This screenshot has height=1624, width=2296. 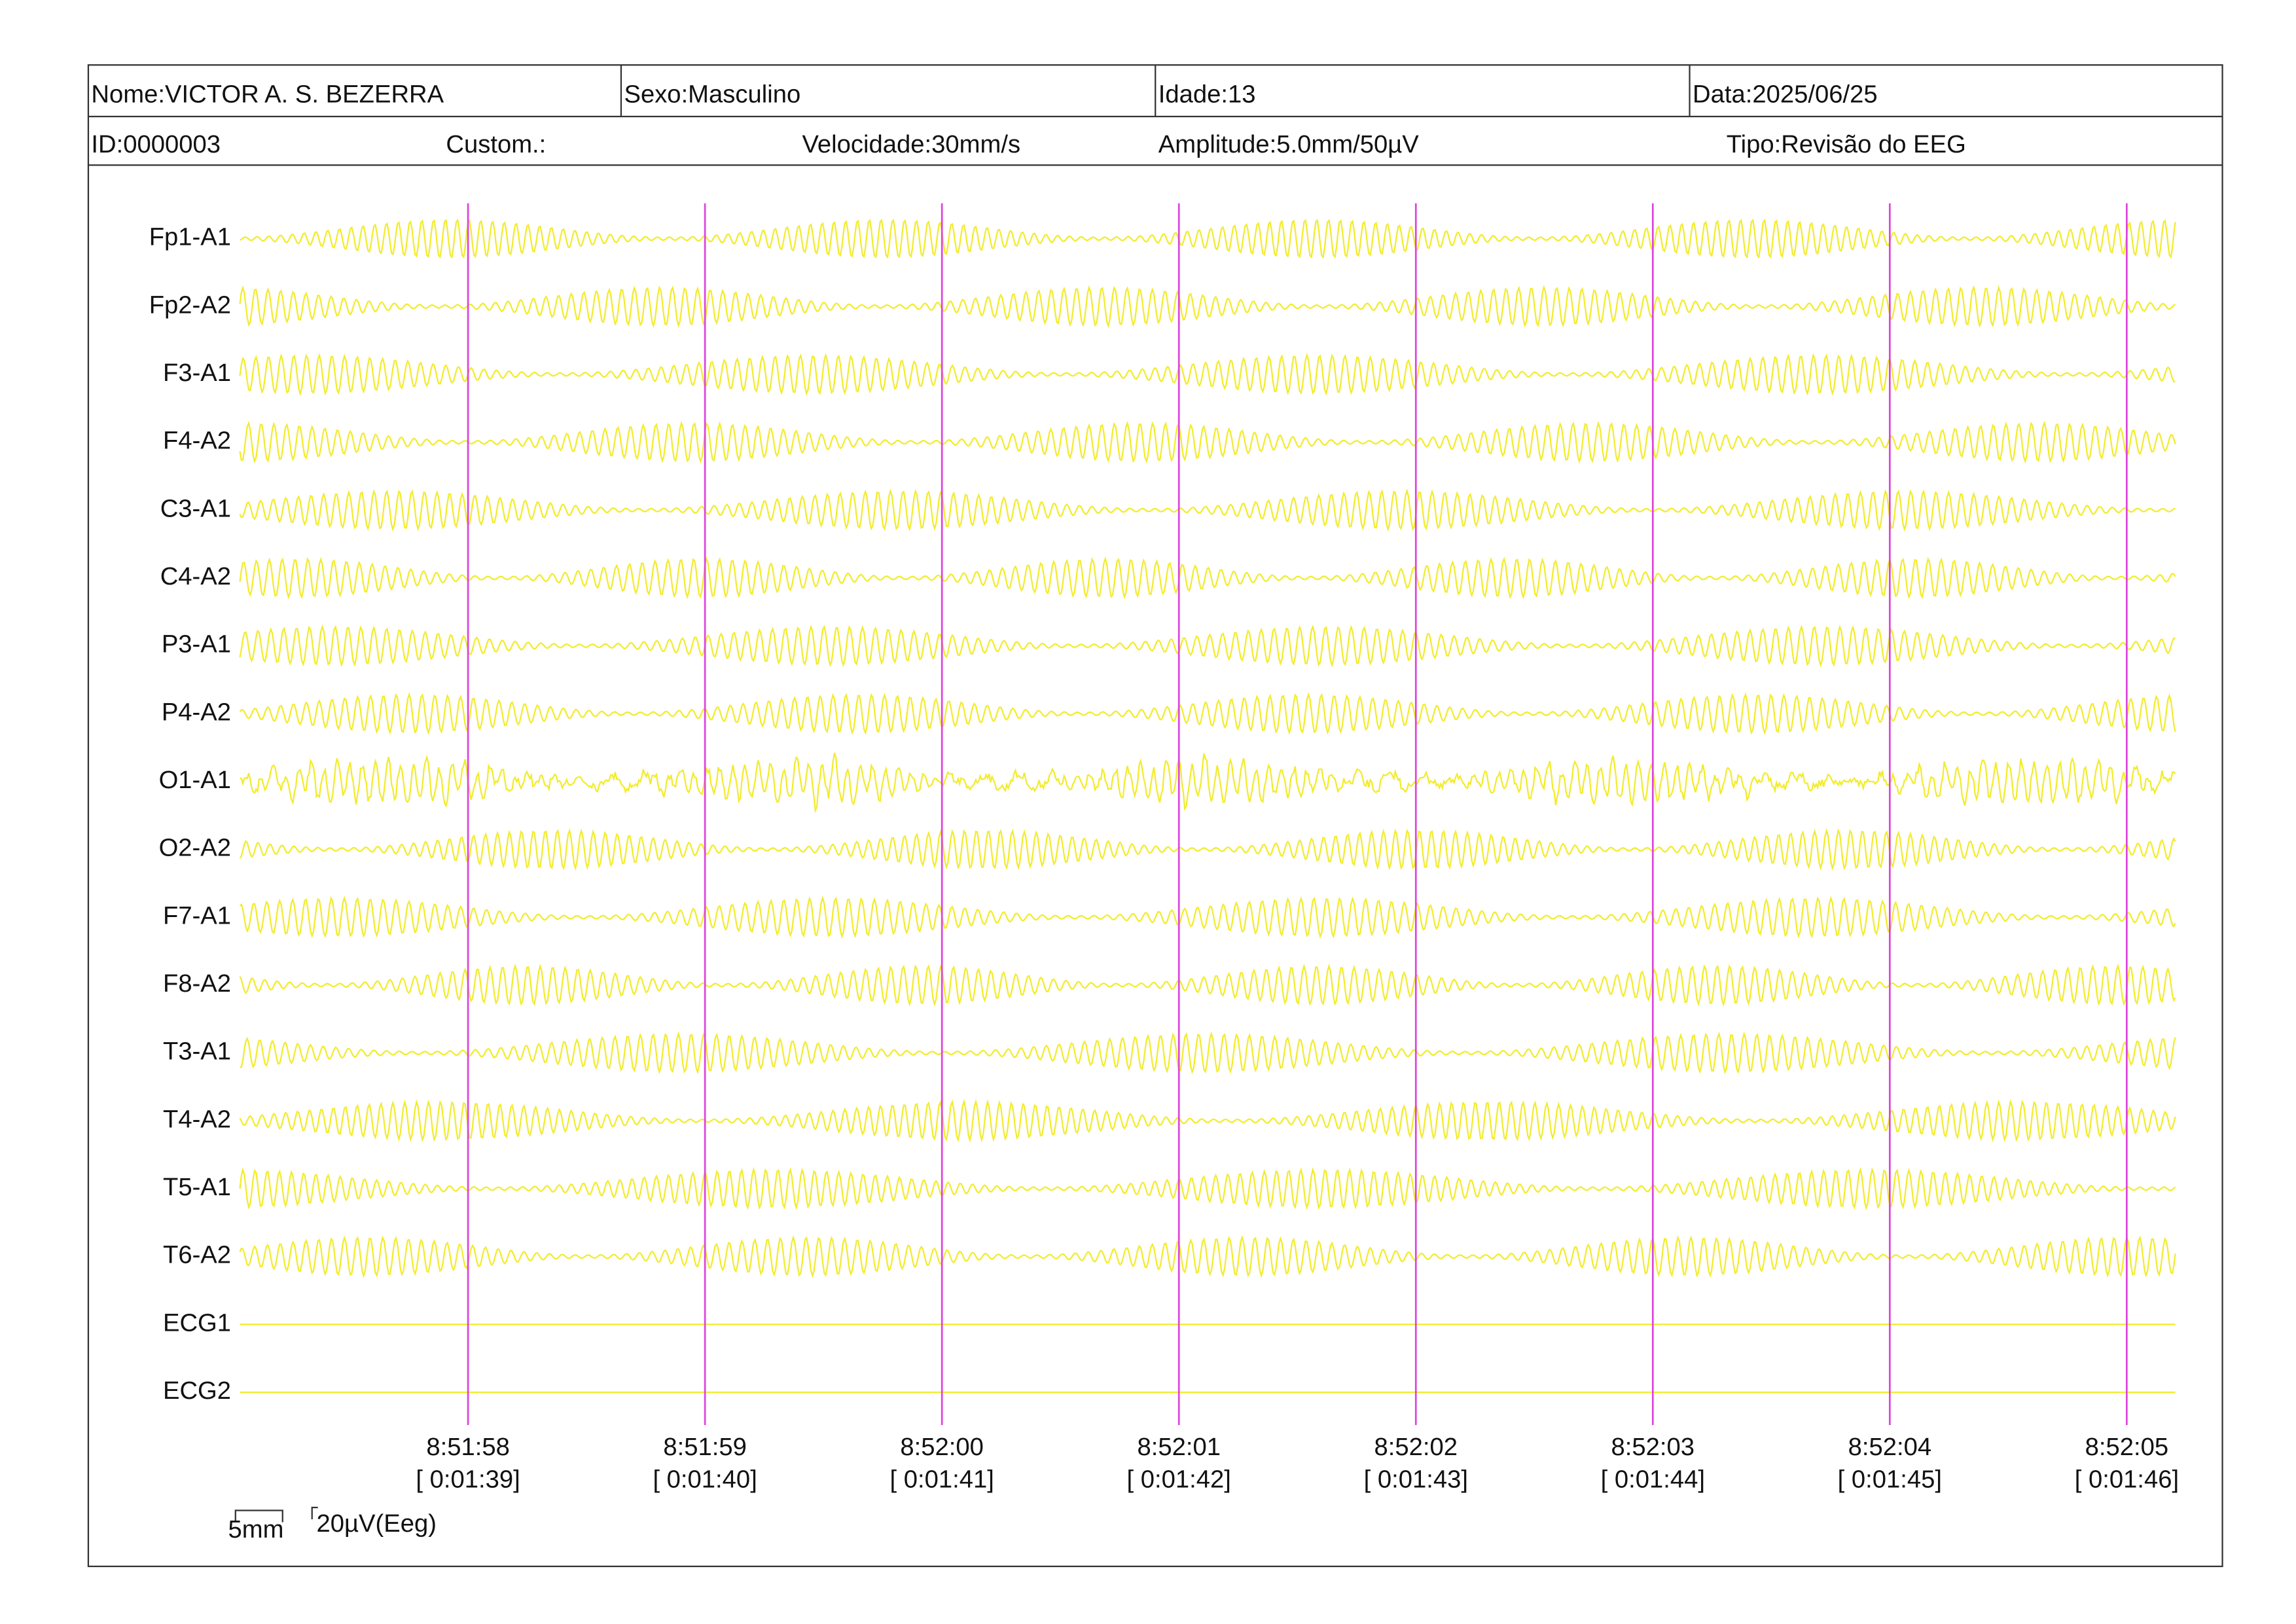 I want to click on channel-label: Fp1-A1, so click(x=190, y=237).